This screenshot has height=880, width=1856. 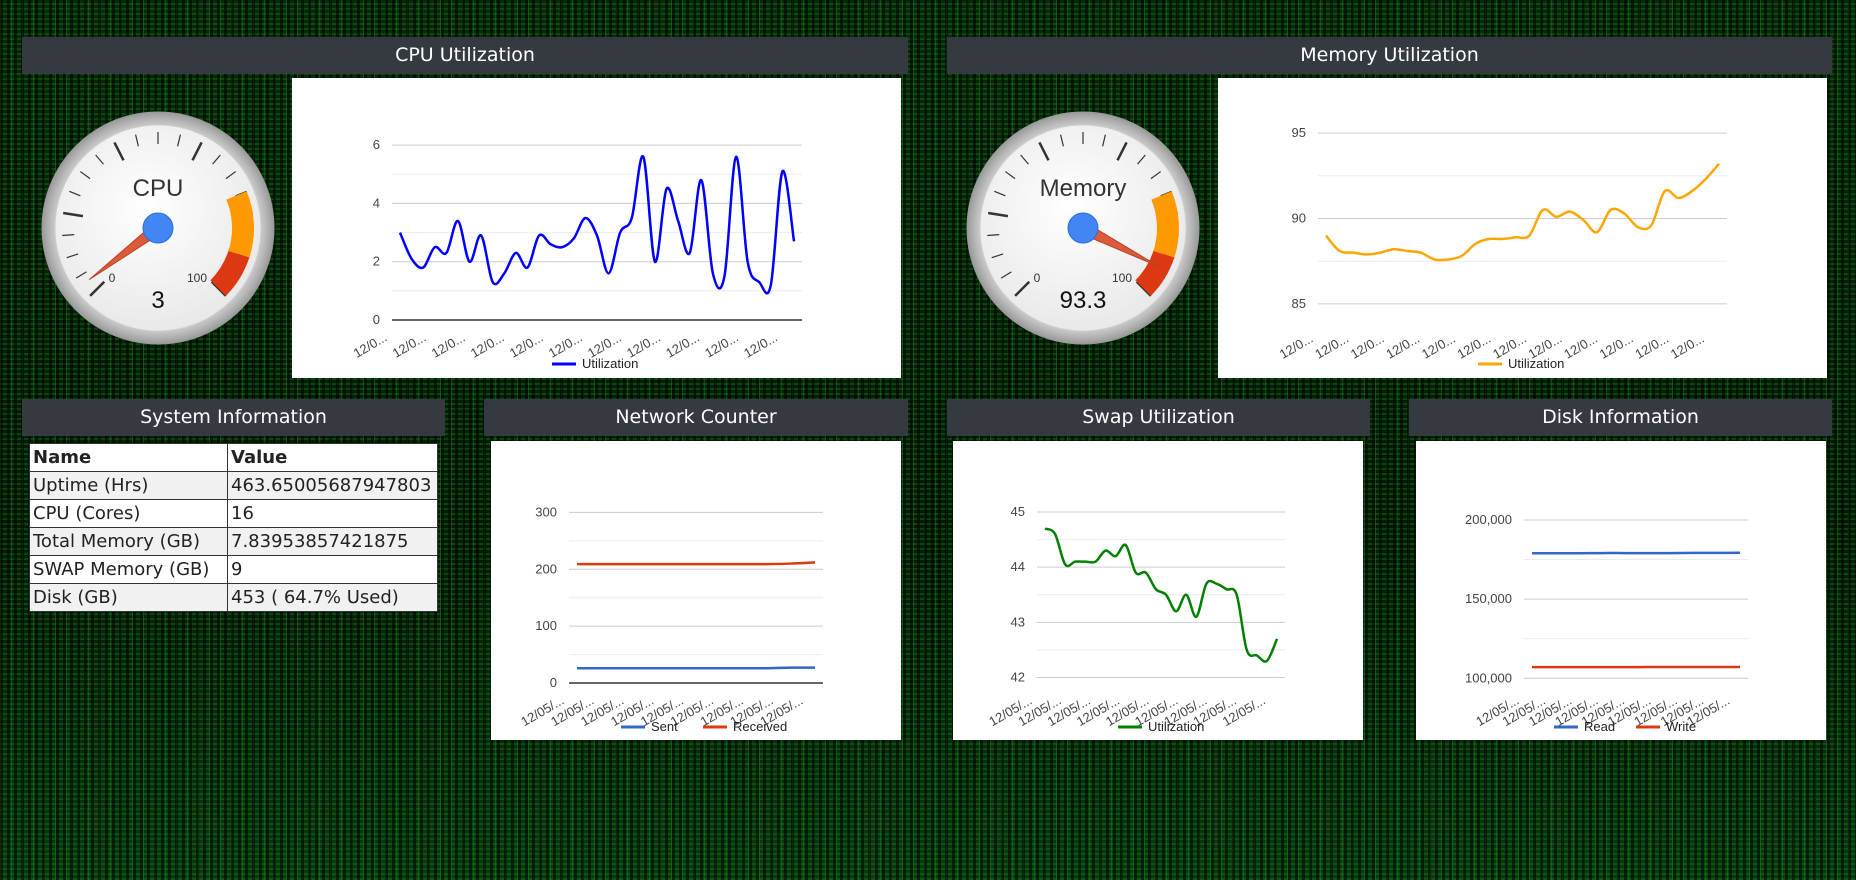 I want to click on memory-utilization-header: Memory Utilization, so click(x=1389, y=55).